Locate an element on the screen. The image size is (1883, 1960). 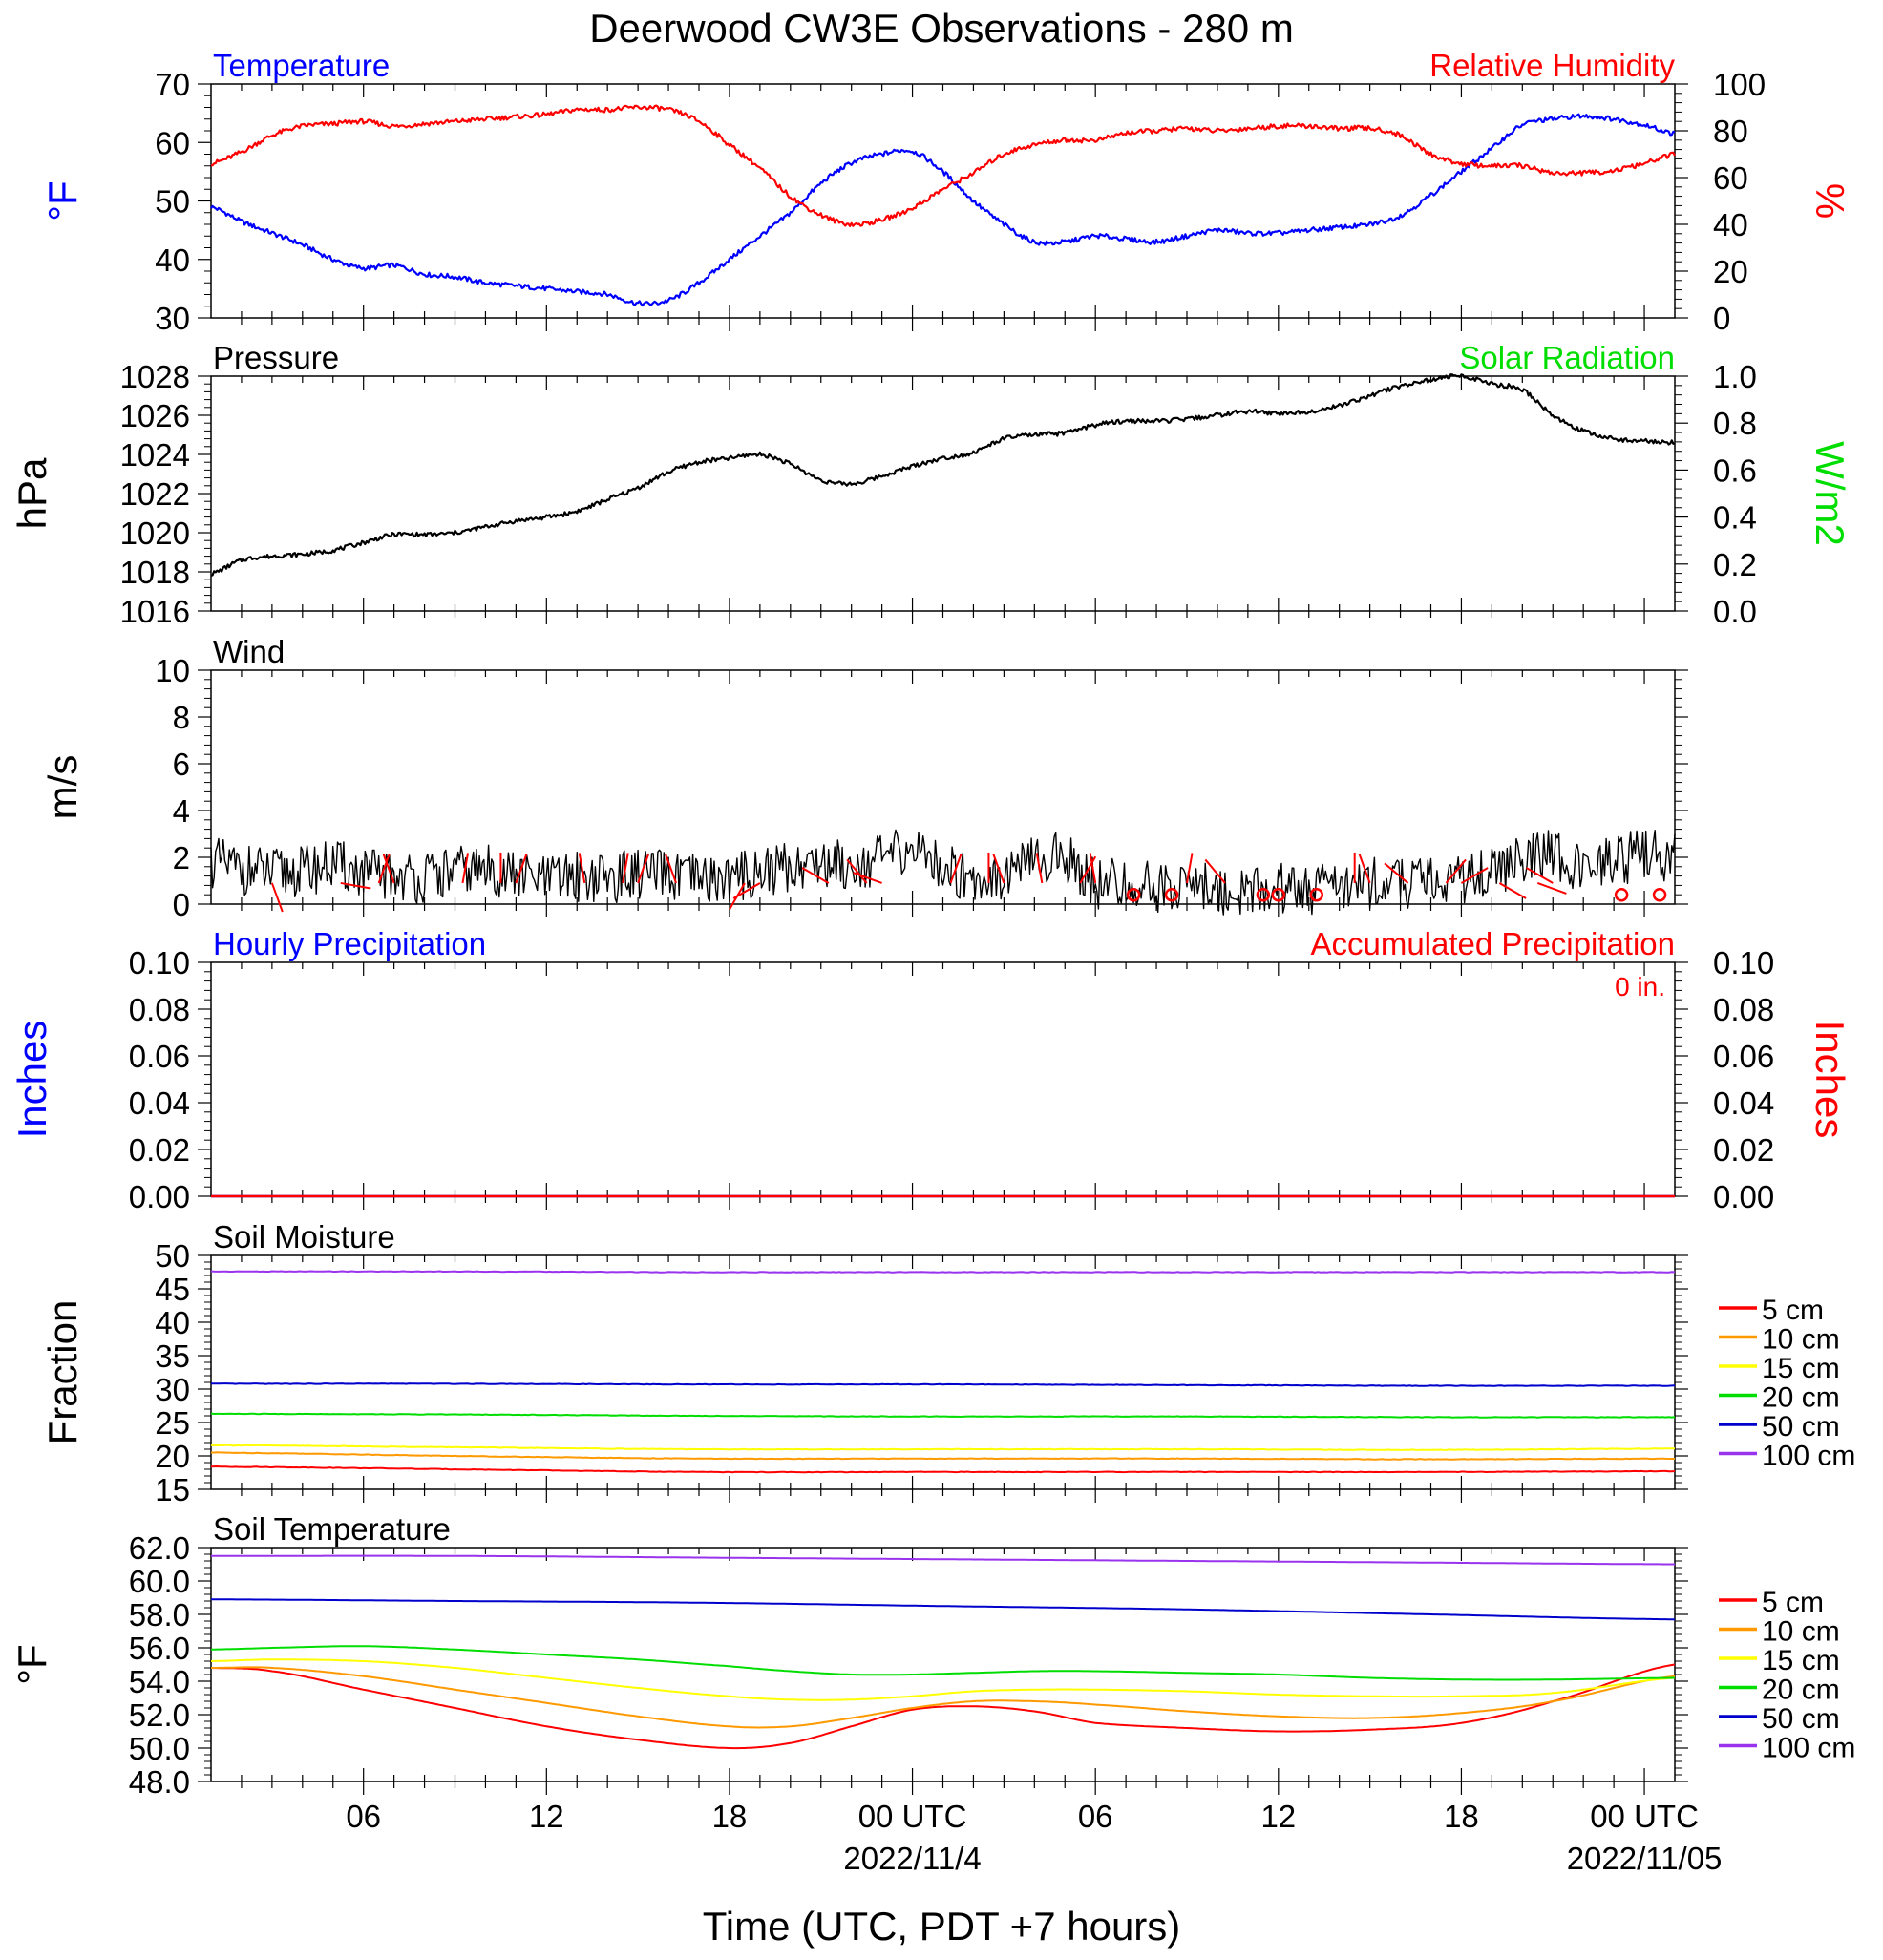
panel-title-left: Pressure is located at coordinates (276, 357).